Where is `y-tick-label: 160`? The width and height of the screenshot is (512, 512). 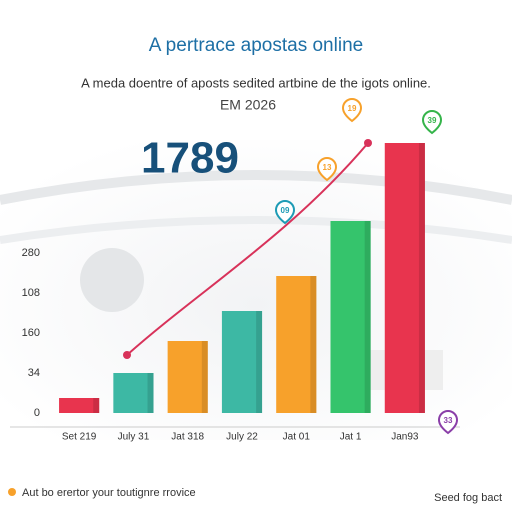
y-tick-label: 160 is located at coordinates (31, 333).